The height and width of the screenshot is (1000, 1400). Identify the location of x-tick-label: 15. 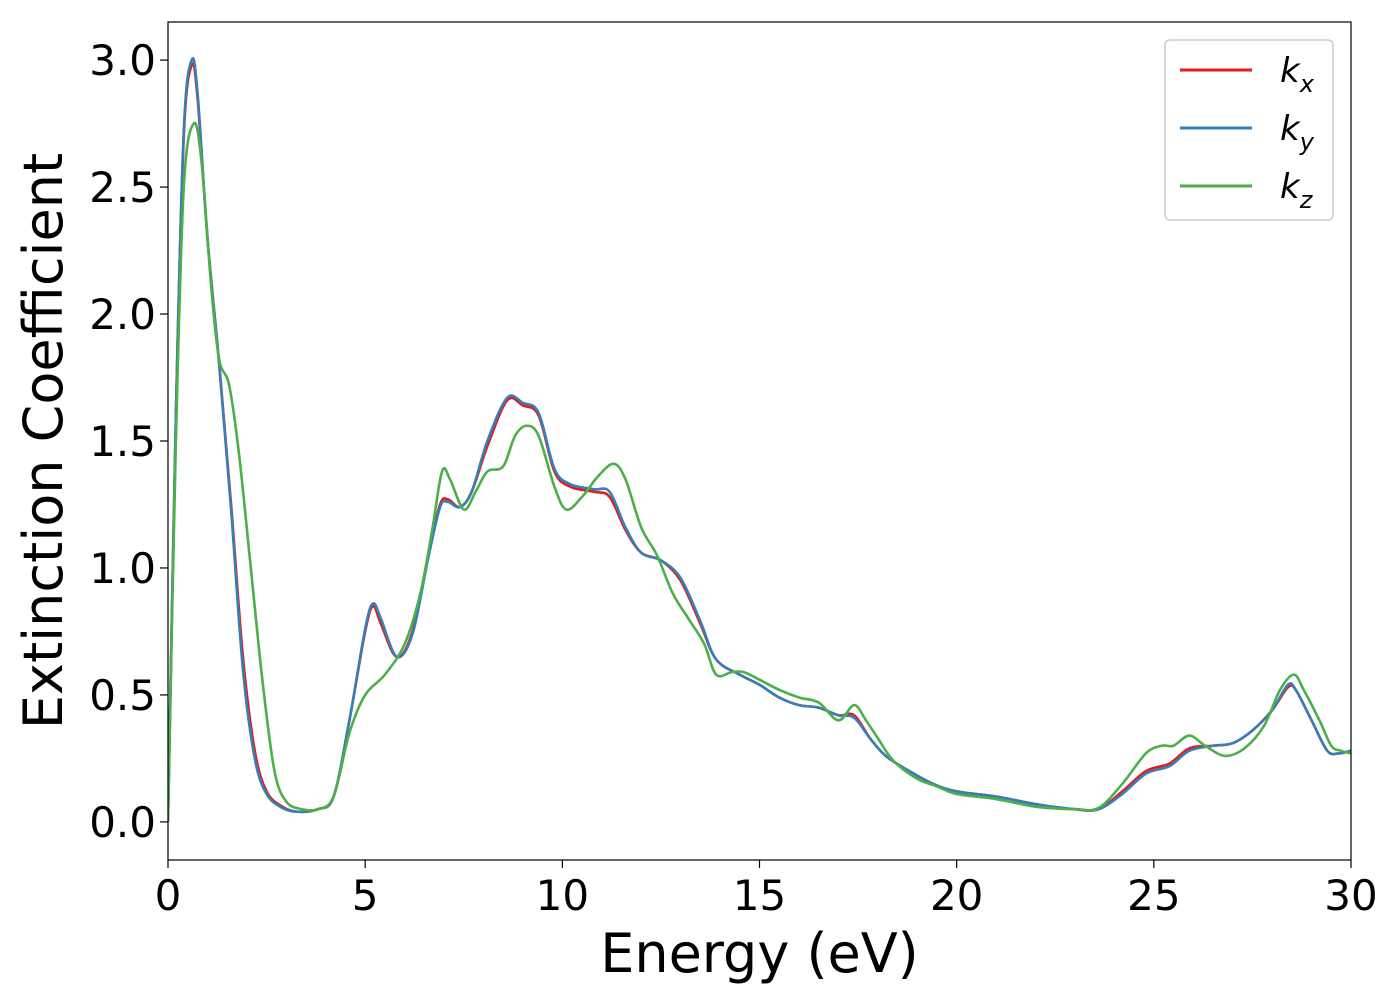
(759, 895).